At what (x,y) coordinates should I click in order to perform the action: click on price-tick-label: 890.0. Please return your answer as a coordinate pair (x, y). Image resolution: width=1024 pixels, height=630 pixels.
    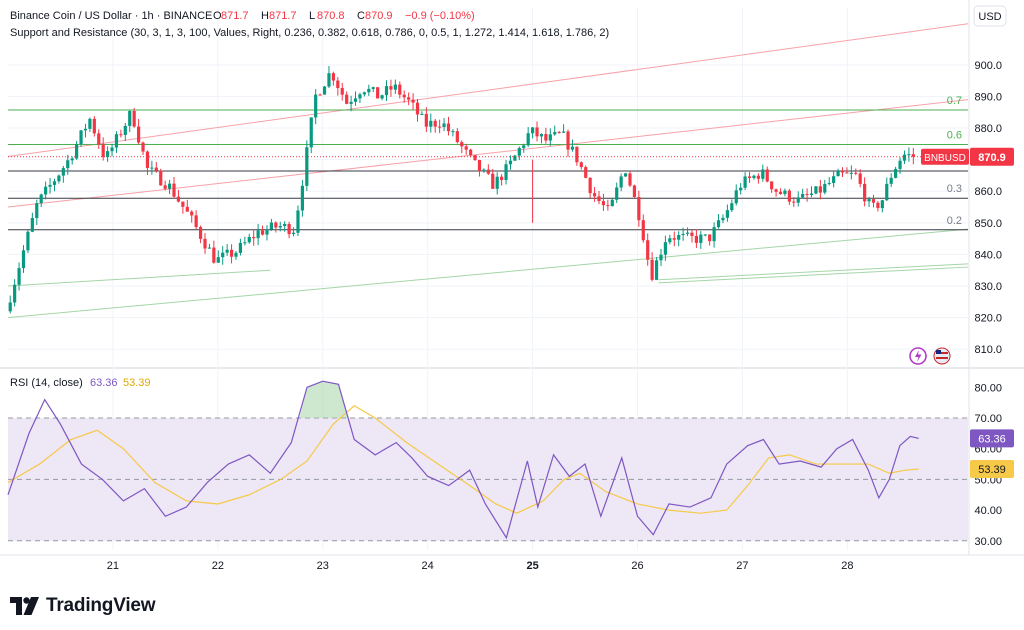
    Looking at the image, I should click on (988, 97).